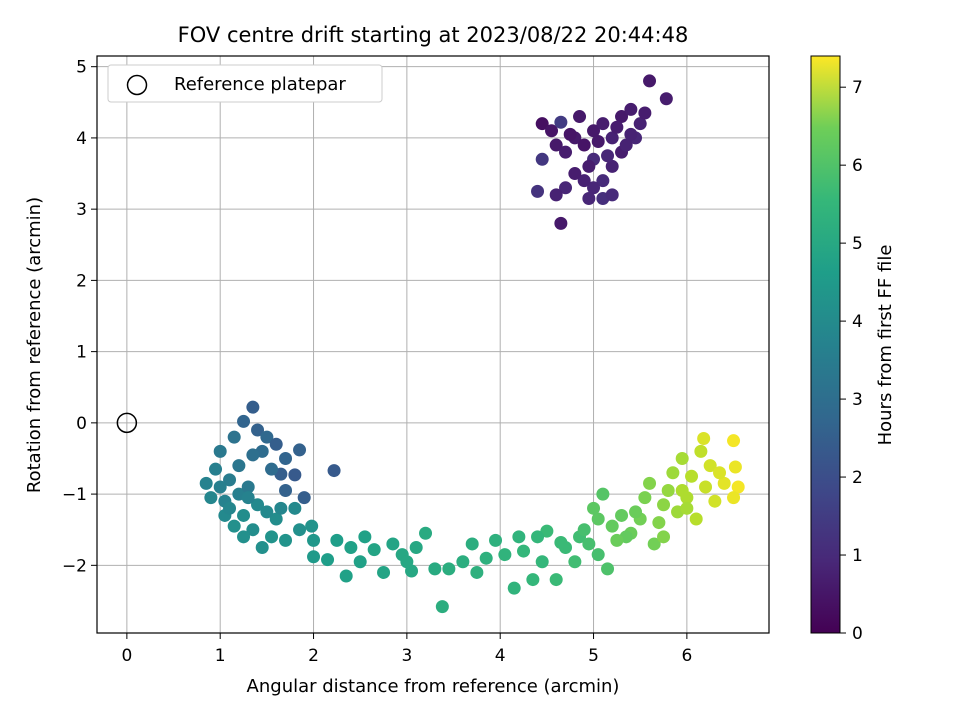 The image size is (960, 724). I want to click on colorbar-tick-label: 1, so click(857, 556).